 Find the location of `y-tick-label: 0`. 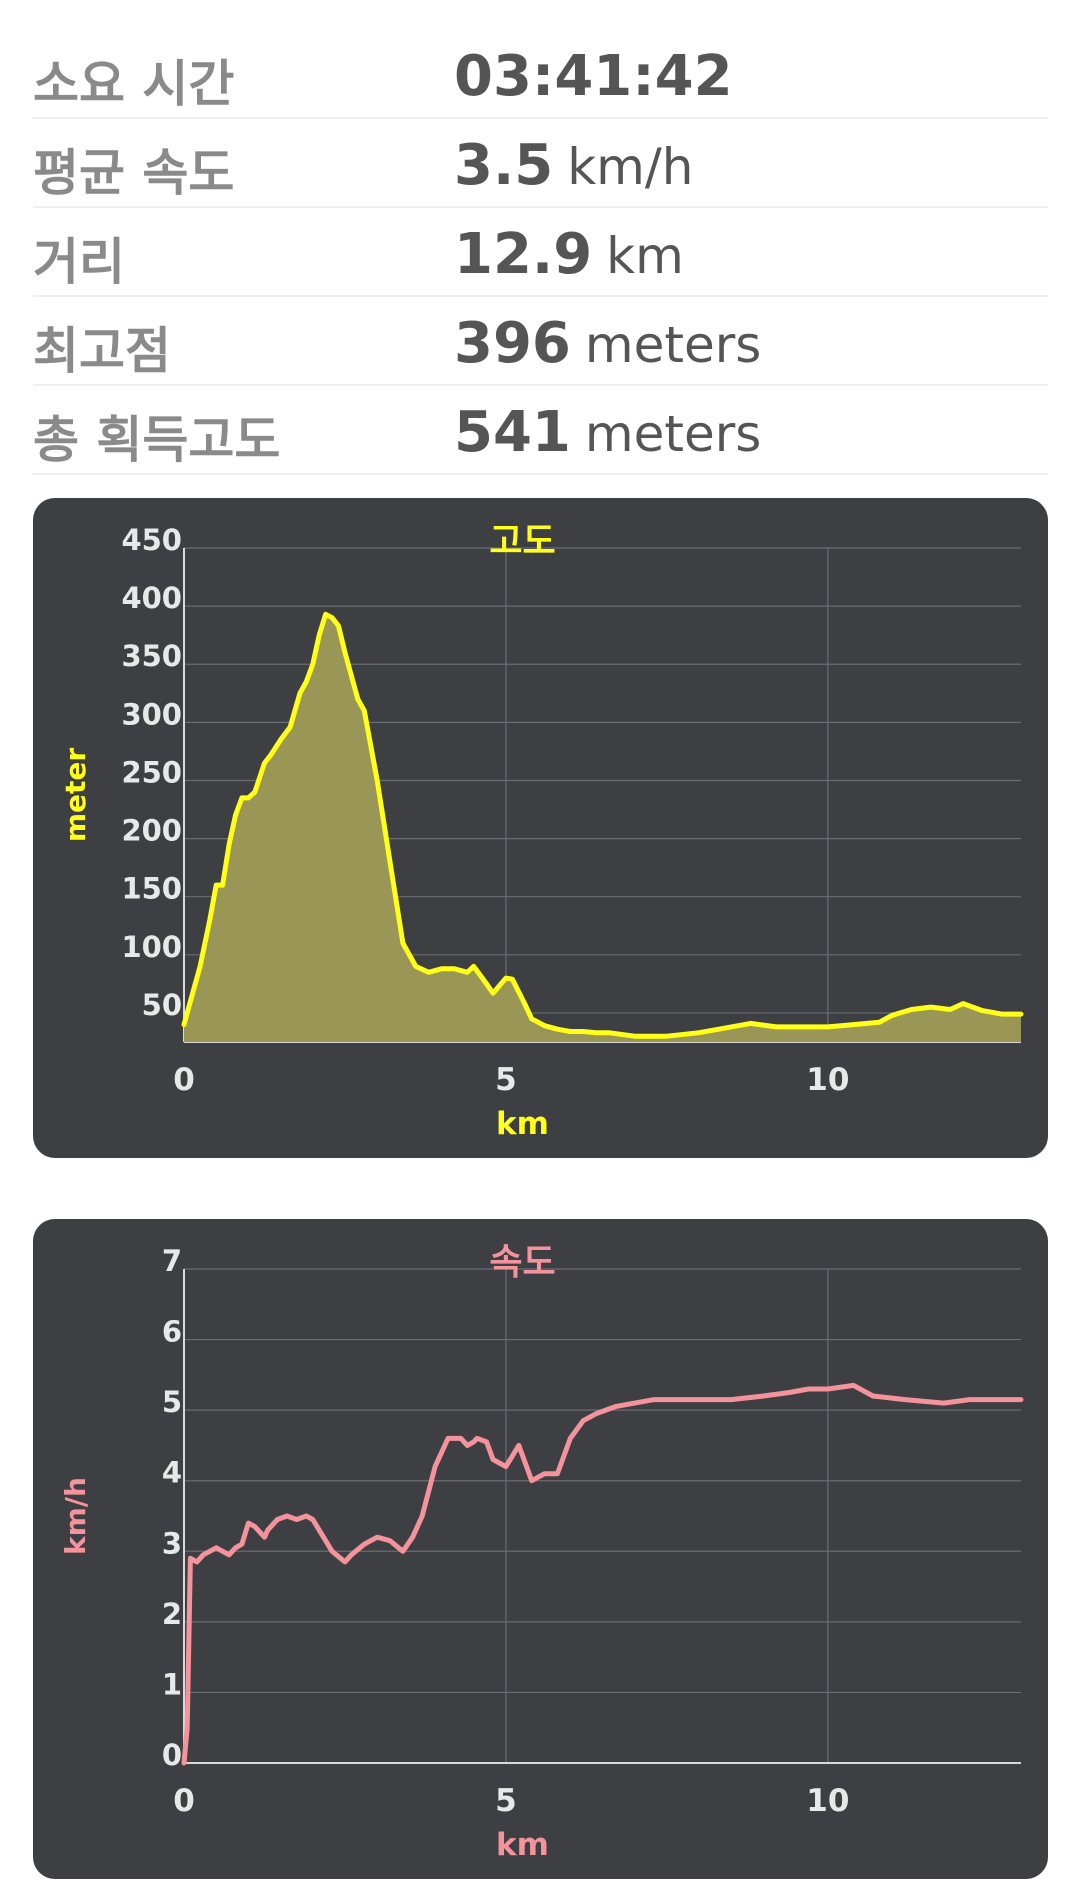

y-tick-label: 0 is located at coordinates (172, 1755).